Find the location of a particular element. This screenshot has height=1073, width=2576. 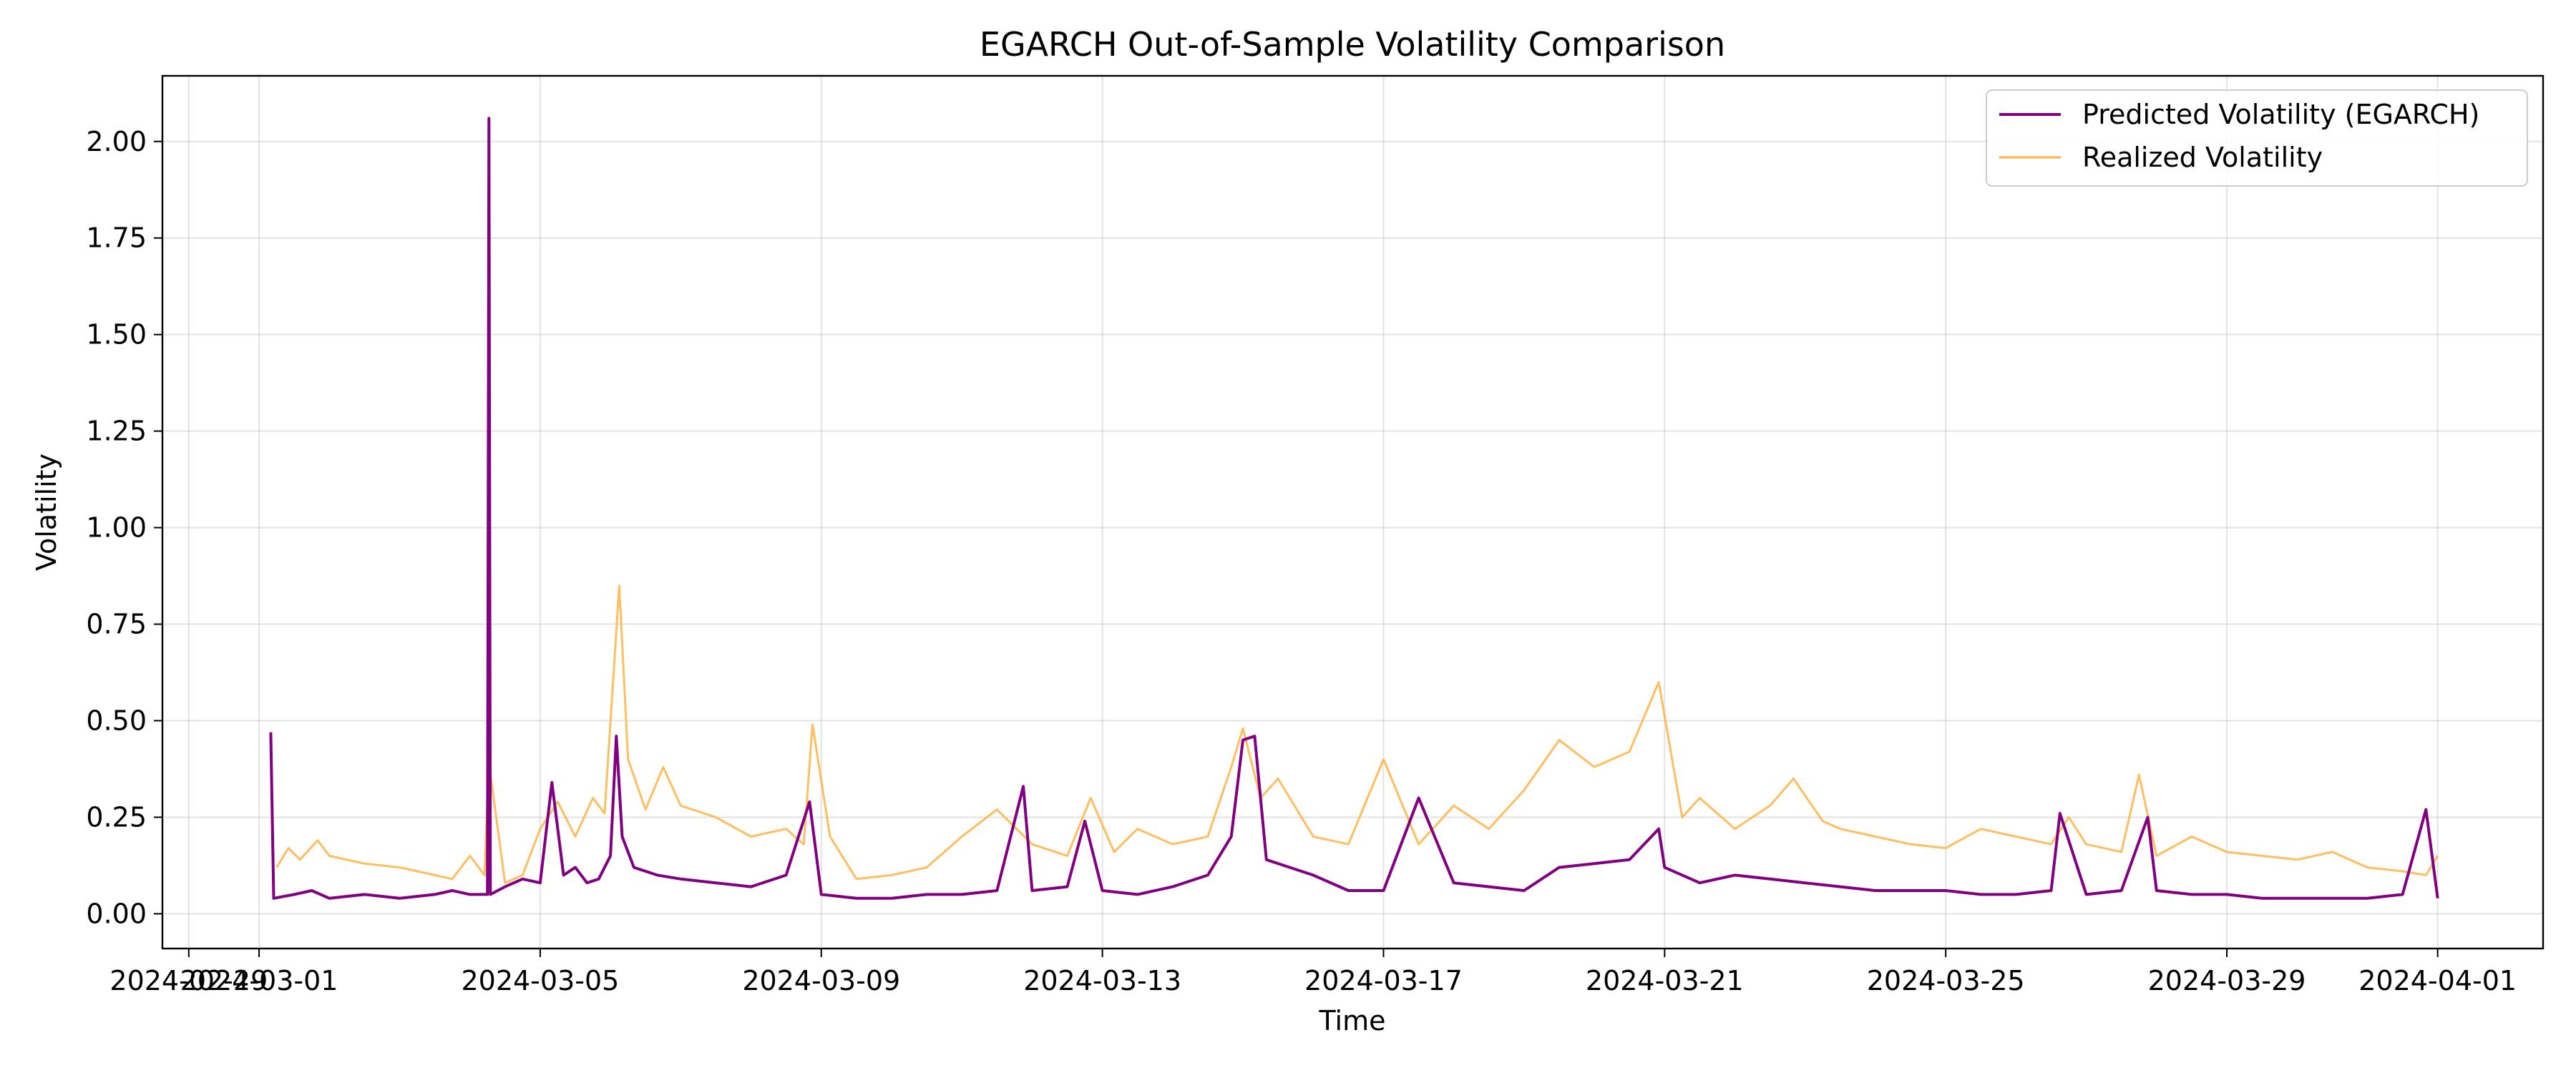

y-tick-label: 1.00 is located at coordinates (116, 528).